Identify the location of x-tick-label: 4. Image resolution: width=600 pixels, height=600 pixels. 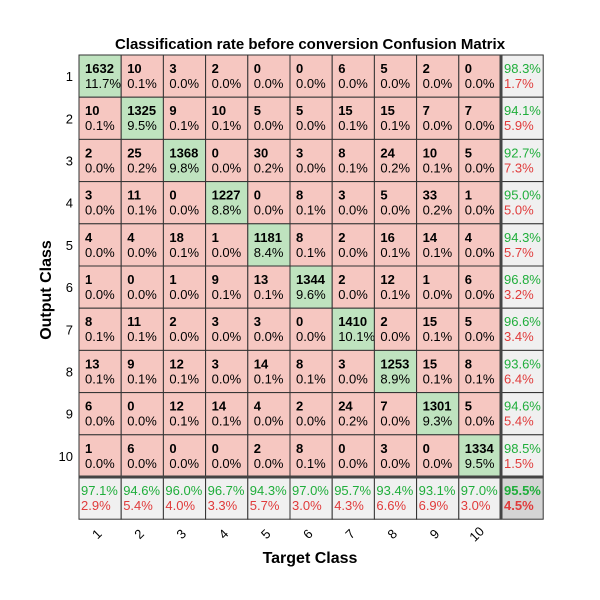
(224, 534).